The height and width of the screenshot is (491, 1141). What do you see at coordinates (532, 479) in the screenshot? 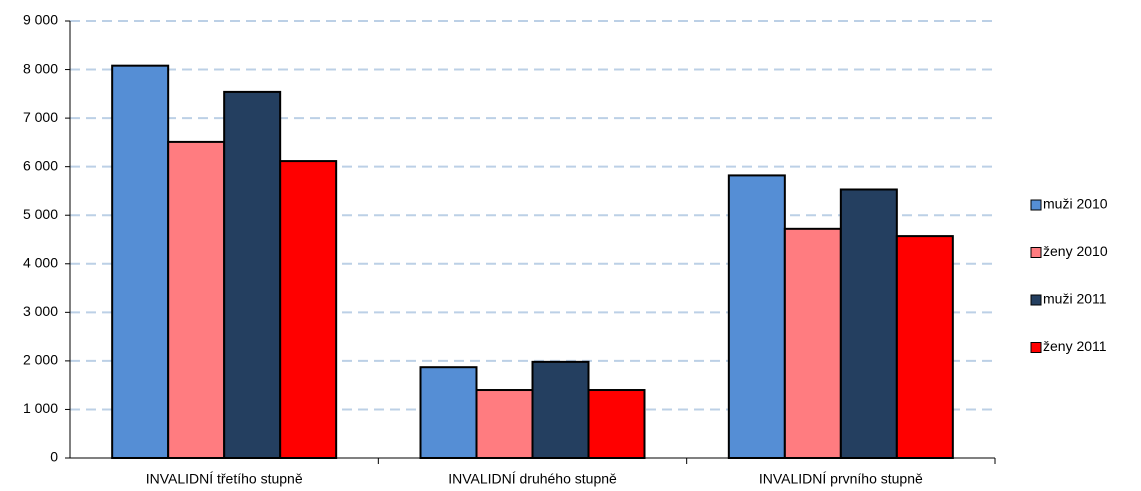
I see `x-tick-label: INVALIDNÍ druhého stupně` at bounding box center [532, 479].